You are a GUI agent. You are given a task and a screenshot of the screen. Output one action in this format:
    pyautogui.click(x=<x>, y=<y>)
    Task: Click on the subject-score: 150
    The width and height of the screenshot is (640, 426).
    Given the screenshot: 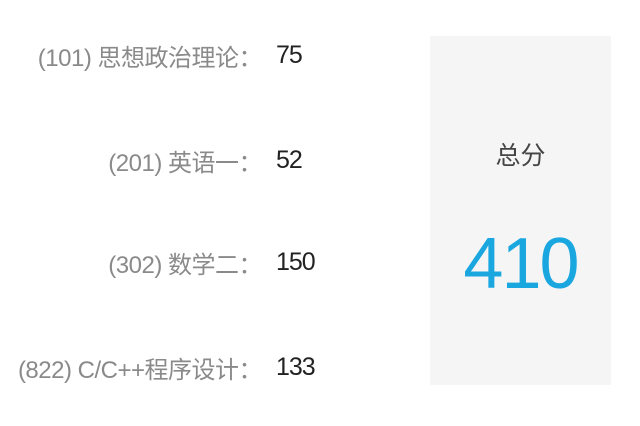 What is the action you would take?
    pyautogui.click(x=296, y=261)
    